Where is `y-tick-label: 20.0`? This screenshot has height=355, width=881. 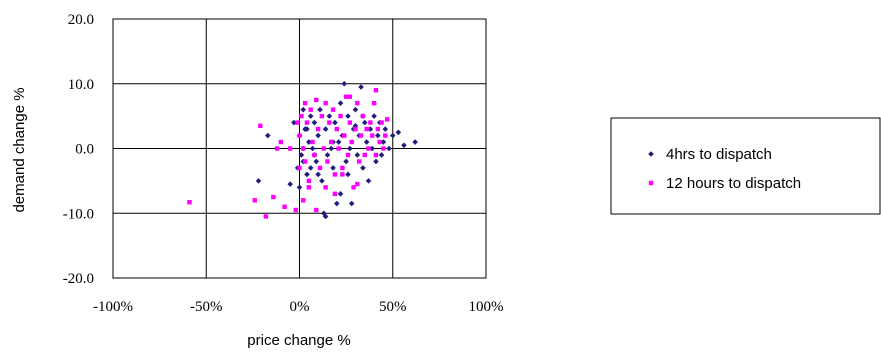 y-tick-label: 20.0 is located at coordinates (81, 20).